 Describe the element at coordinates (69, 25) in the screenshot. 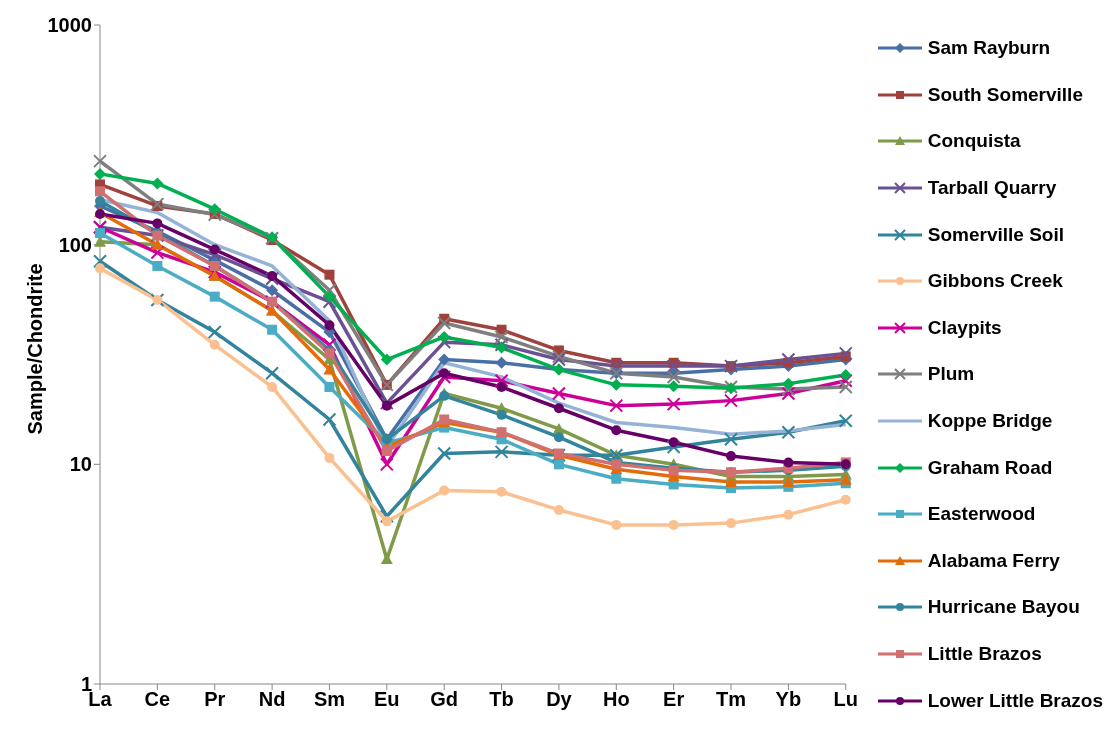

I see `y-tick-label: 1000` at that location.